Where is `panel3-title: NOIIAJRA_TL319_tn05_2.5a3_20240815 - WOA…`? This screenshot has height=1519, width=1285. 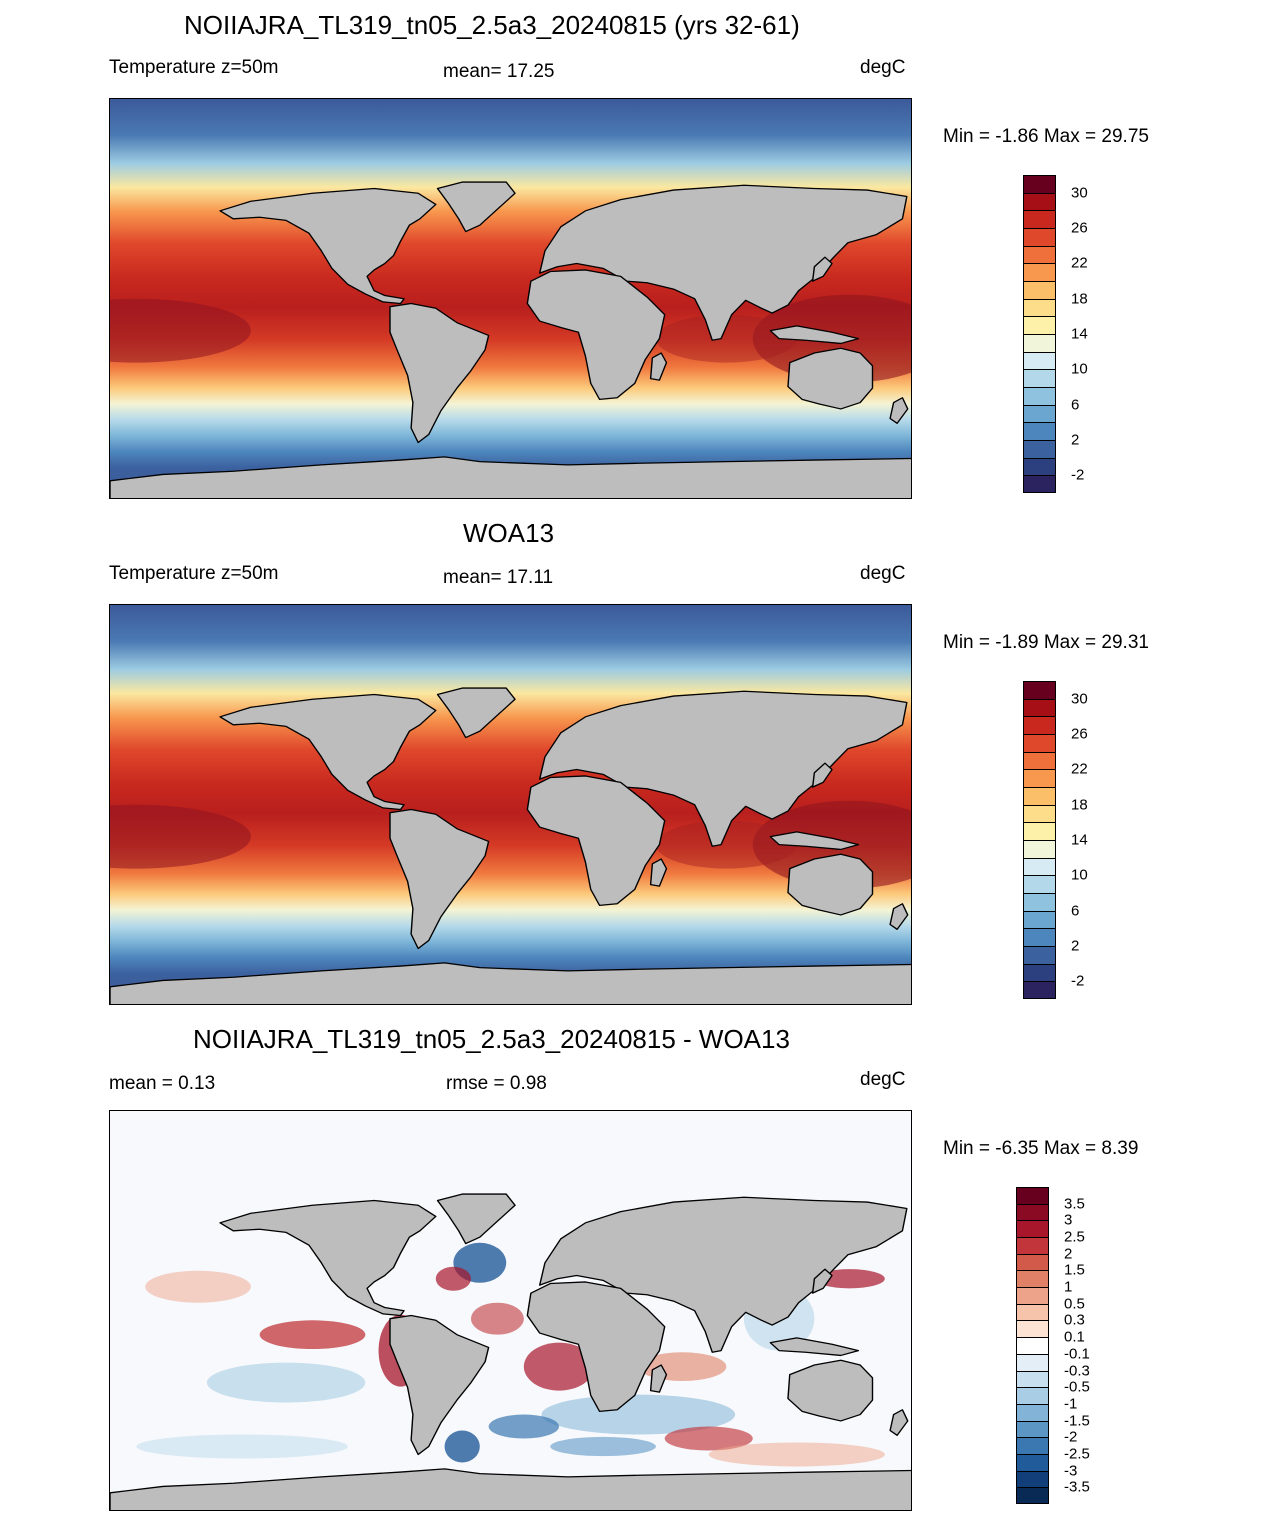 panel3-title: NOIIAJRA_TL319_tn05_2.5a3_20240815 - WOA… is located at coordinates (491, 1039).